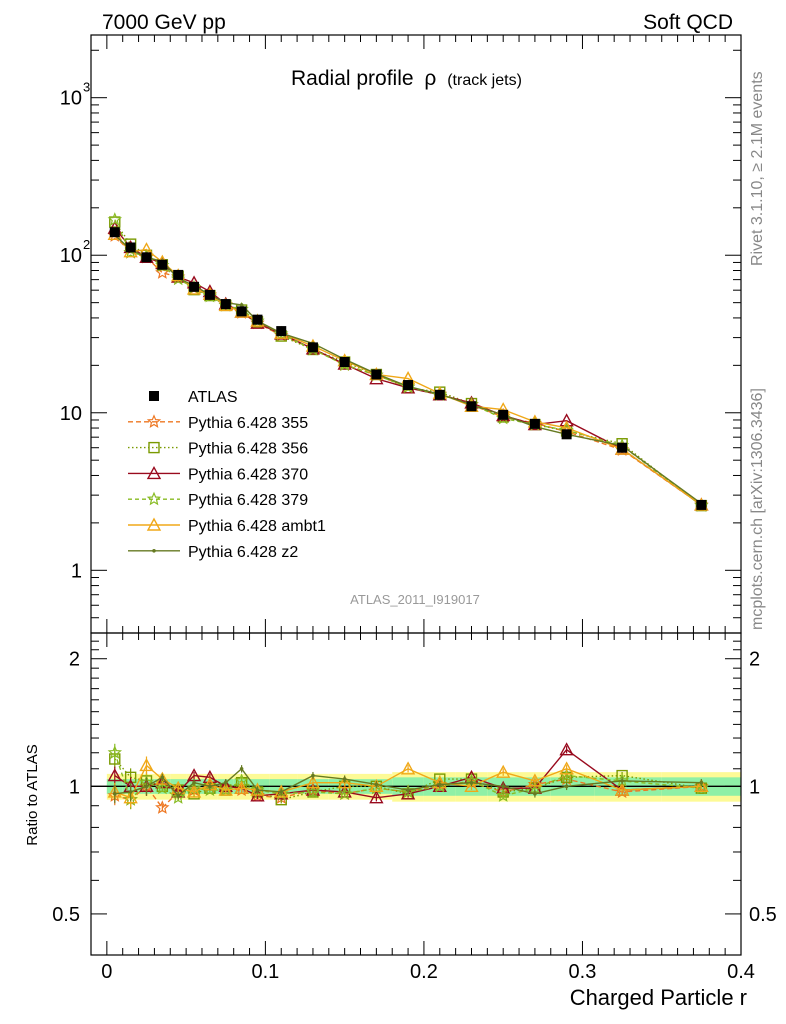 The width and height of the screenshot is (786, 1024). What do you see at coordinates (248, 474) in the screenshot?
I see `legend-label: Pythia 6.428 370` at bounding box center [248, 474].